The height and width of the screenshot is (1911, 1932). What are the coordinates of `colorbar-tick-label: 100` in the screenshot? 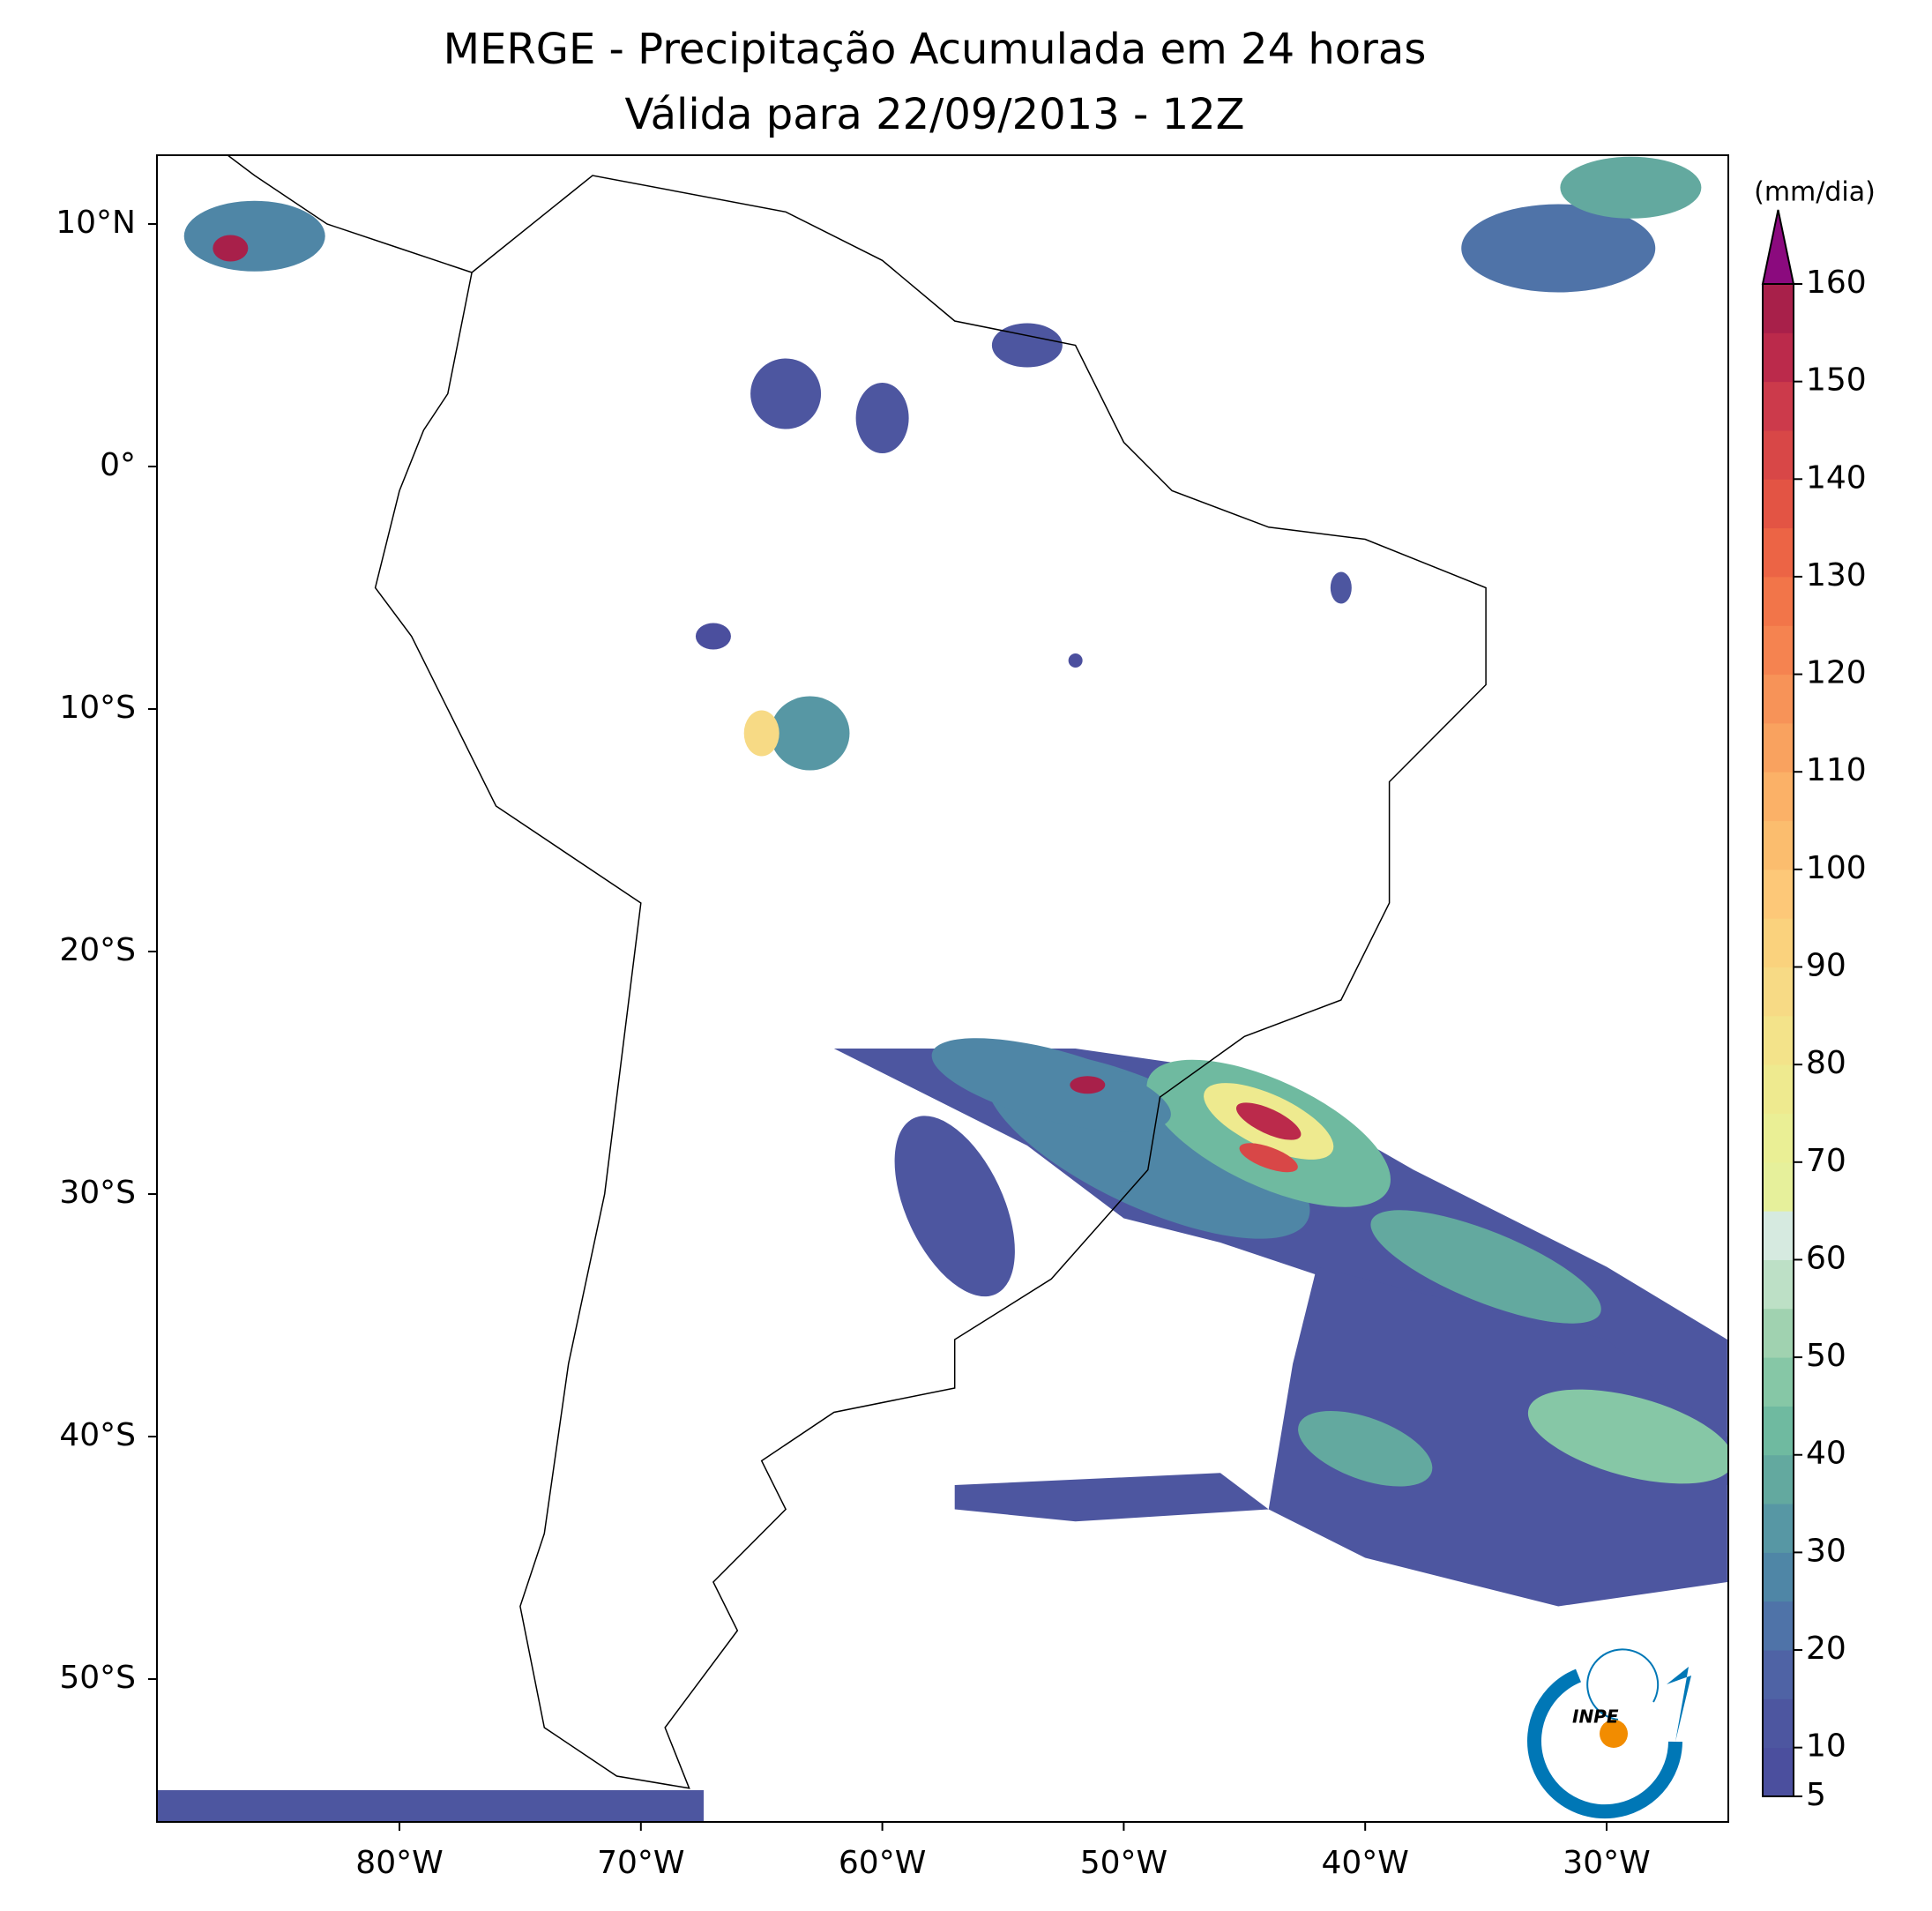 It's located at (1836, 868).